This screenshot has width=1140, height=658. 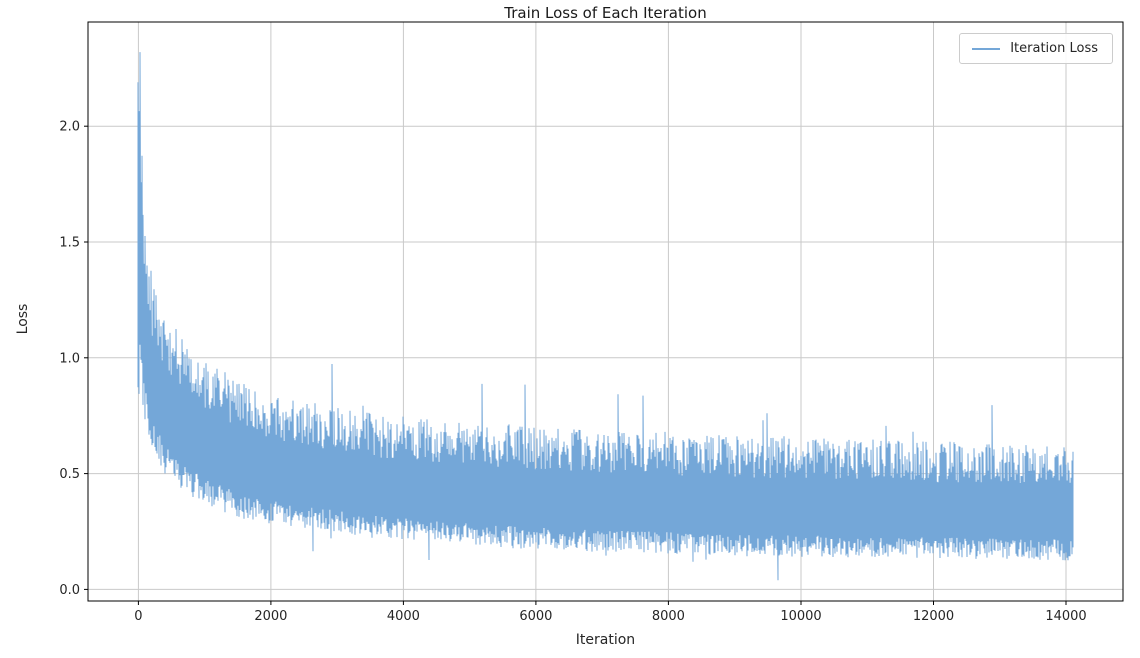 I want to click on x-tick-label: 14000, so click(x=1065, y=616).